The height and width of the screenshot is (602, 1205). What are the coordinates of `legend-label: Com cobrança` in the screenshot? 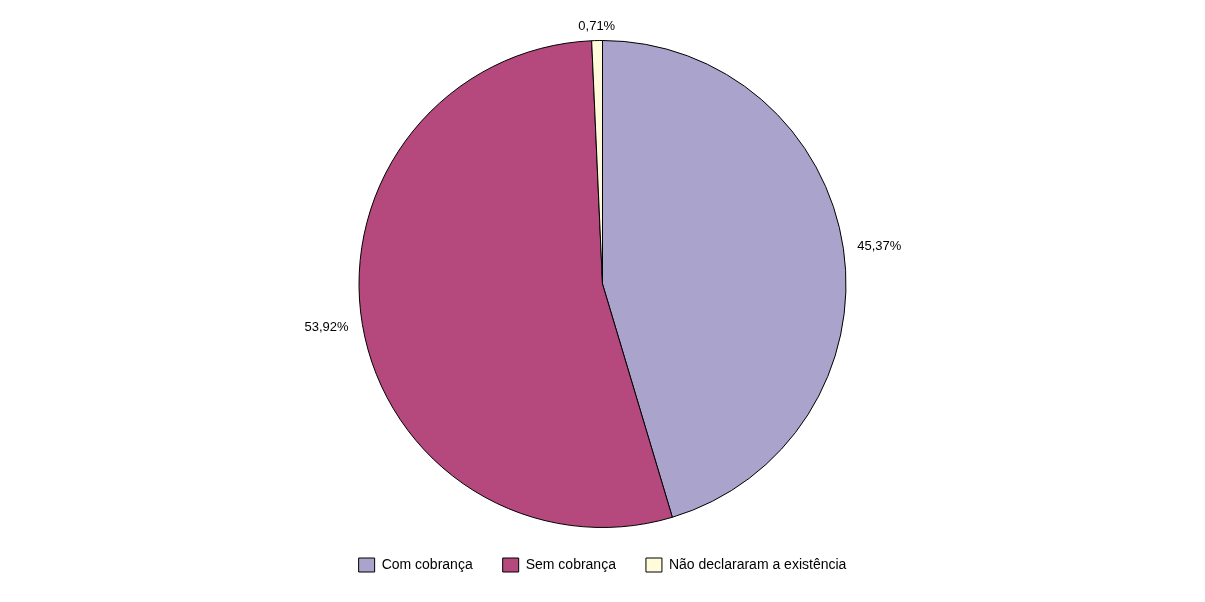 It's located at (427, 563).